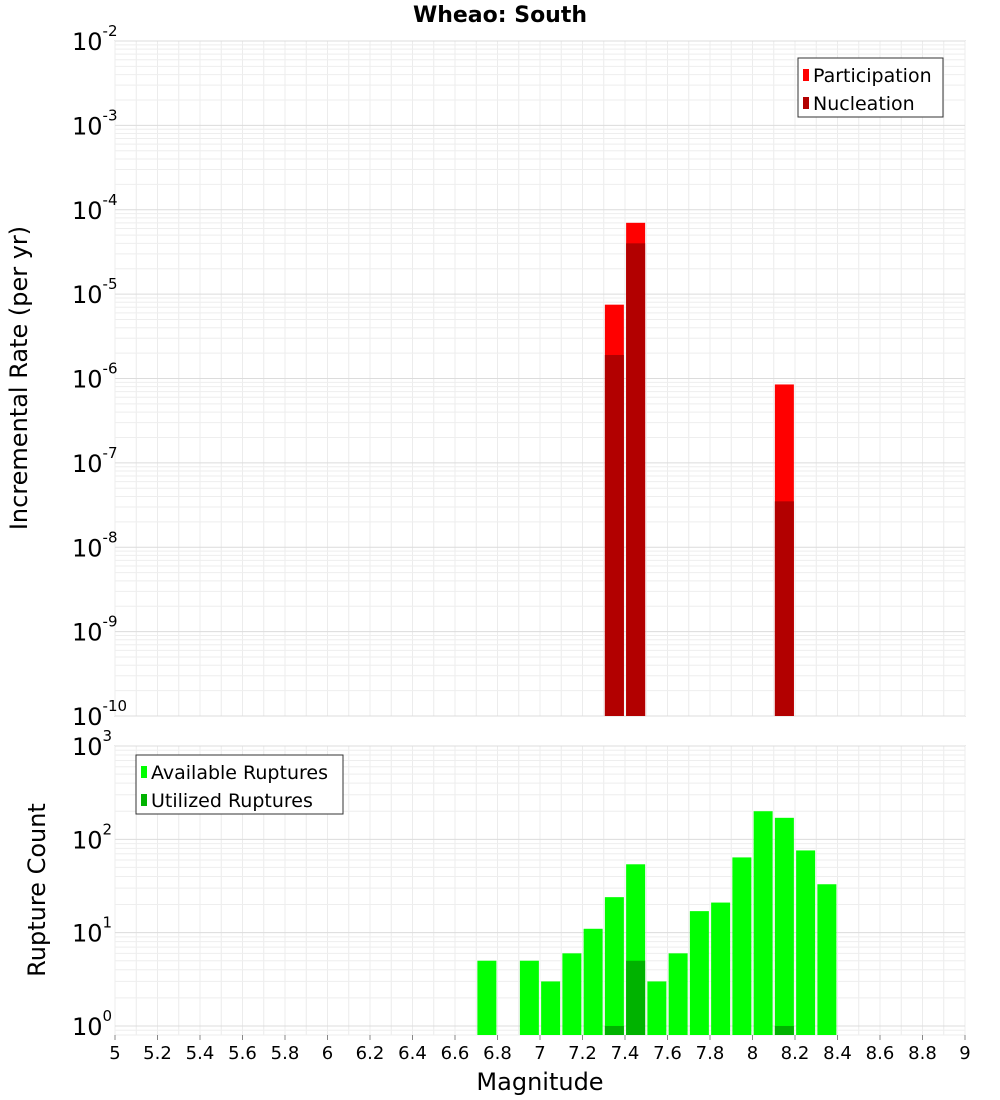 Image resolution: width=1000 pixels, height=1100 pixels. What do you see at coordinates (539, 1053) in the screenshot?
I see `x-tick-label: 7` at bounding box center [539, 1053].